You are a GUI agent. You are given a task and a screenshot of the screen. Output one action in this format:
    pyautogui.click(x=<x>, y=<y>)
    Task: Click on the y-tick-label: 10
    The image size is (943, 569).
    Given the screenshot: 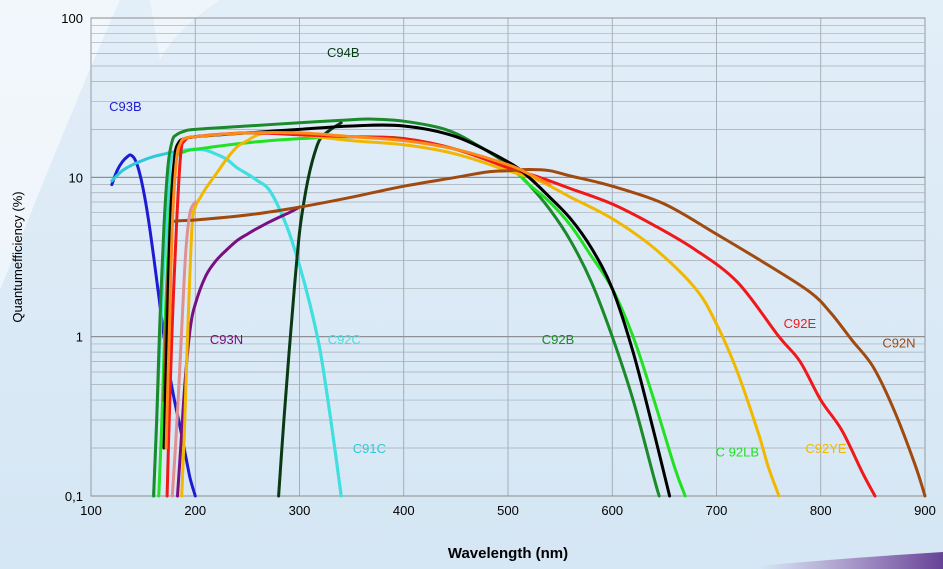 What is the action you would take?
    pyautogui.click(x=76, y=177)
    